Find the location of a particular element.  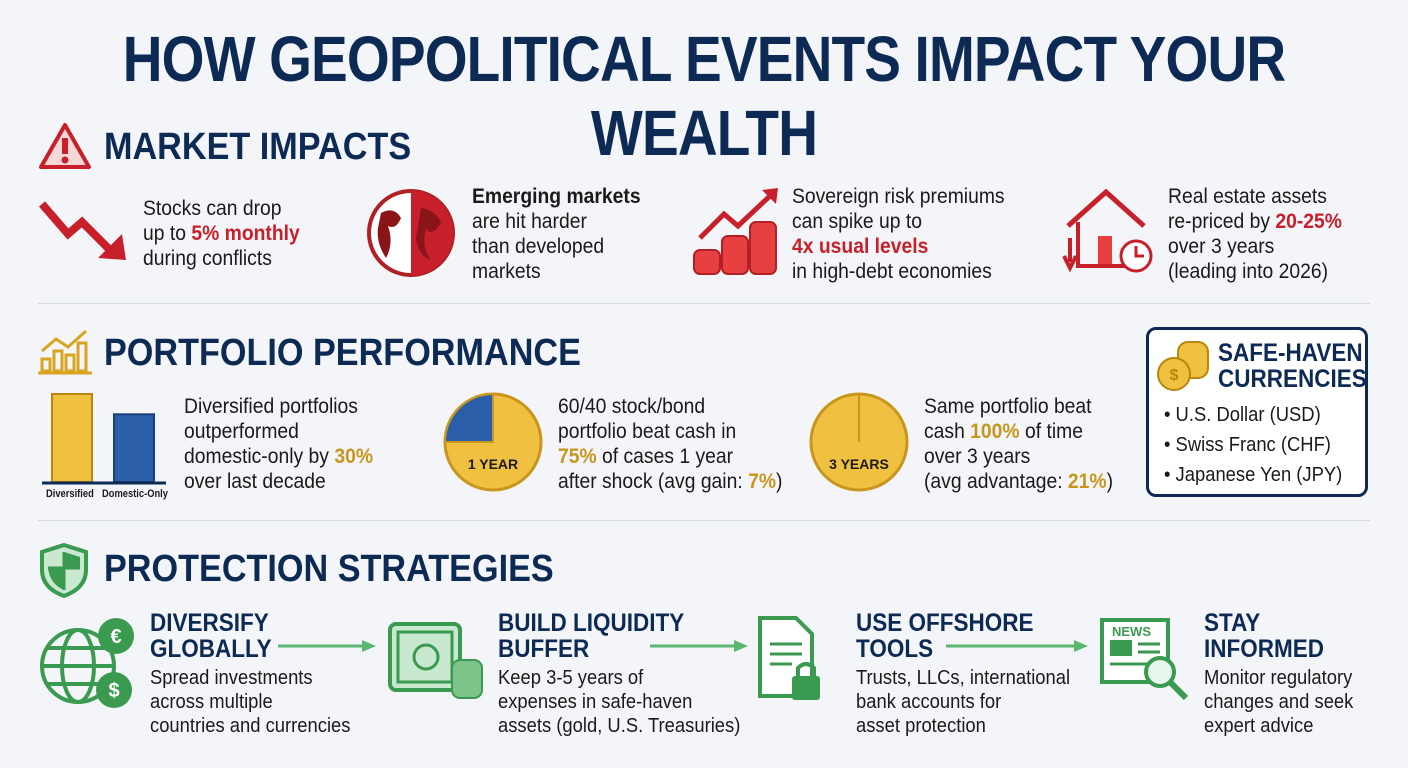

growth-chart-icon is located at coordinates (65, 352).